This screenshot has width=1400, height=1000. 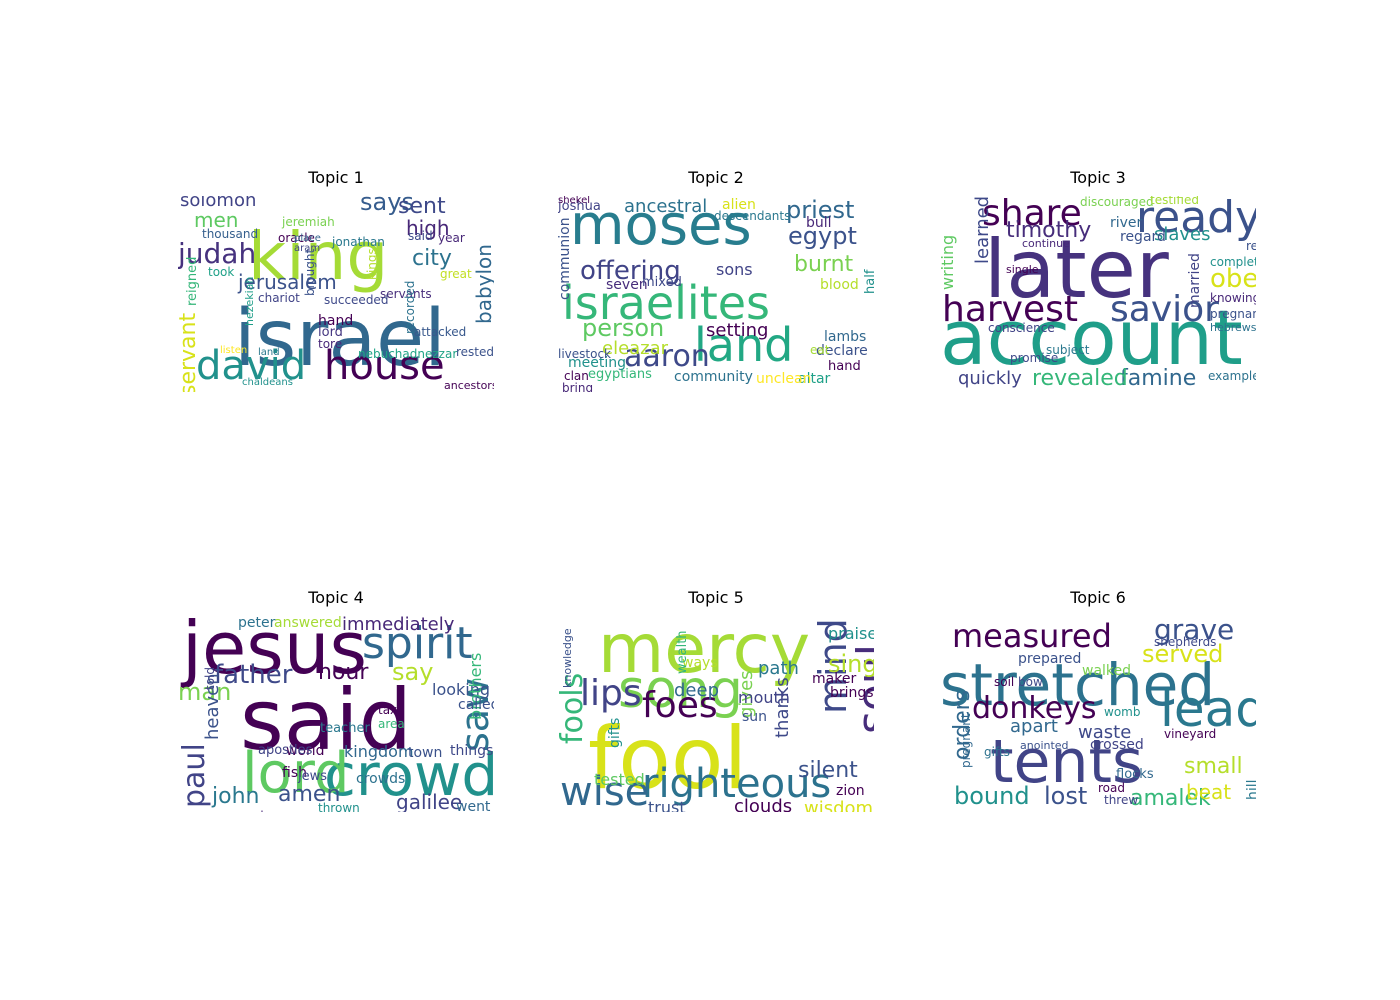 What do you see at coordinates (1098, 597) in the screenshot?
I see `panel-title: Topic 6` at bounding box center [1098, 597].